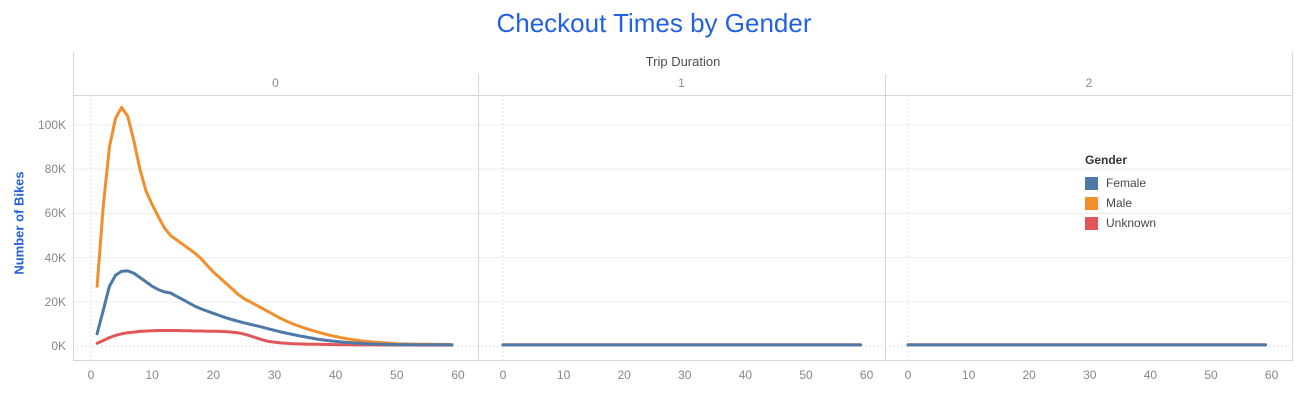 The width and height of the screenshot is (1308, 401). Describe the element at coordinates (274, 308) in the screenshot. I see `series-line-female-panel0` at that location.